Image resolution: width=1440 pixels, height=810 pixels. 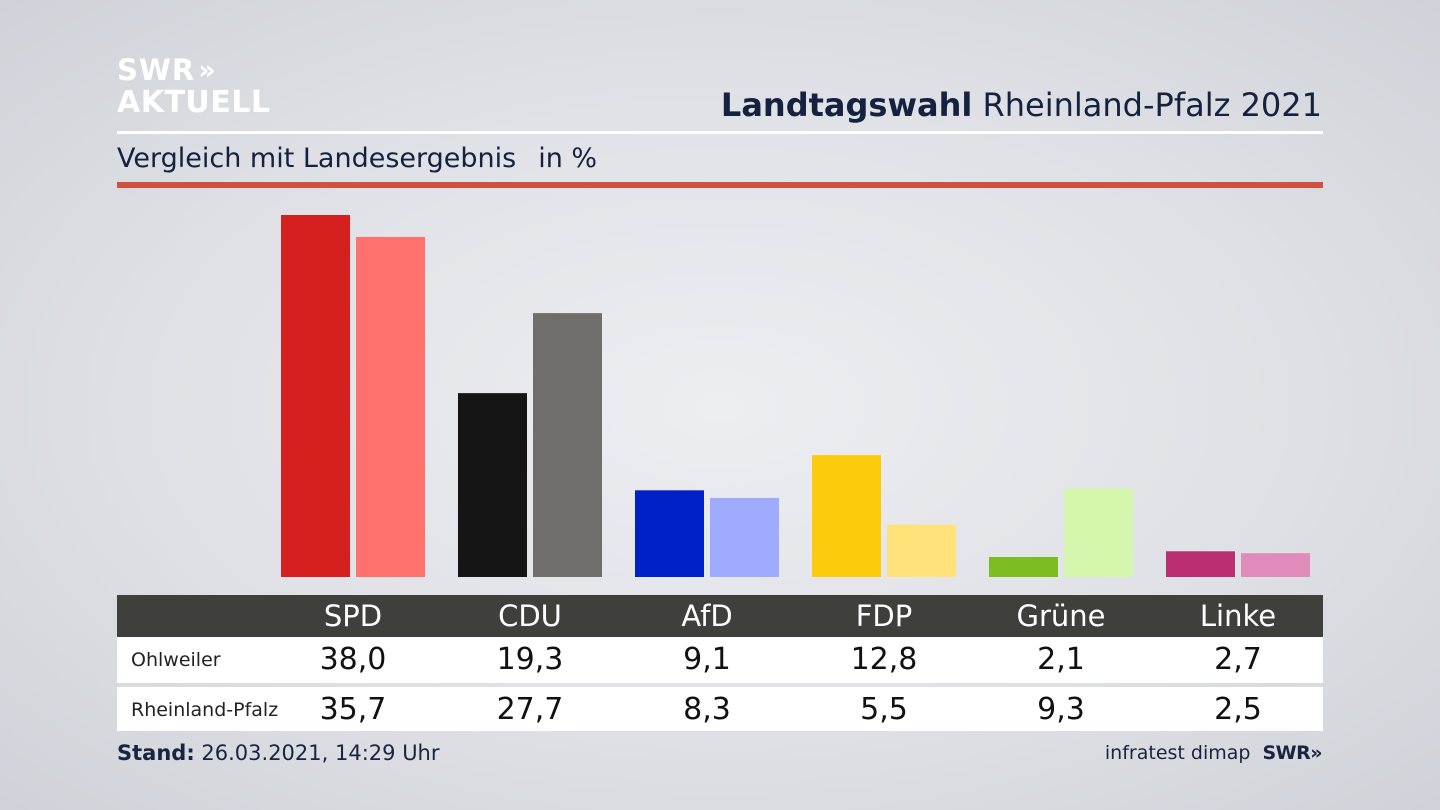 I want to click on value-grne-ohlweiler: 2,1, so click(x=1061, y=659).